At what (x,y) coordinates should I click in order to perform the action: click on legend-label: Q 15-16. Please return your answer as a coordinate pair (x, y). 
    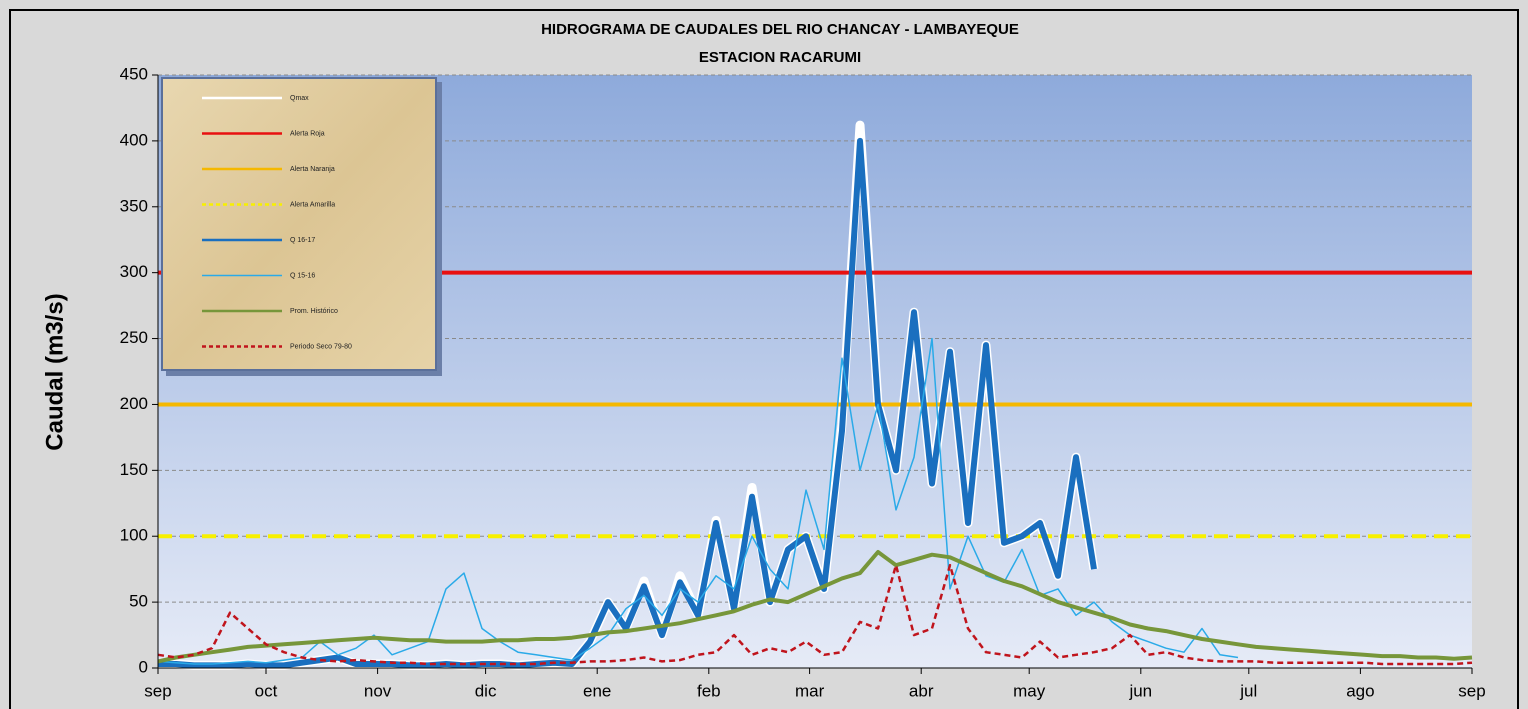
    Looking at the image, I should click on (302, 275).